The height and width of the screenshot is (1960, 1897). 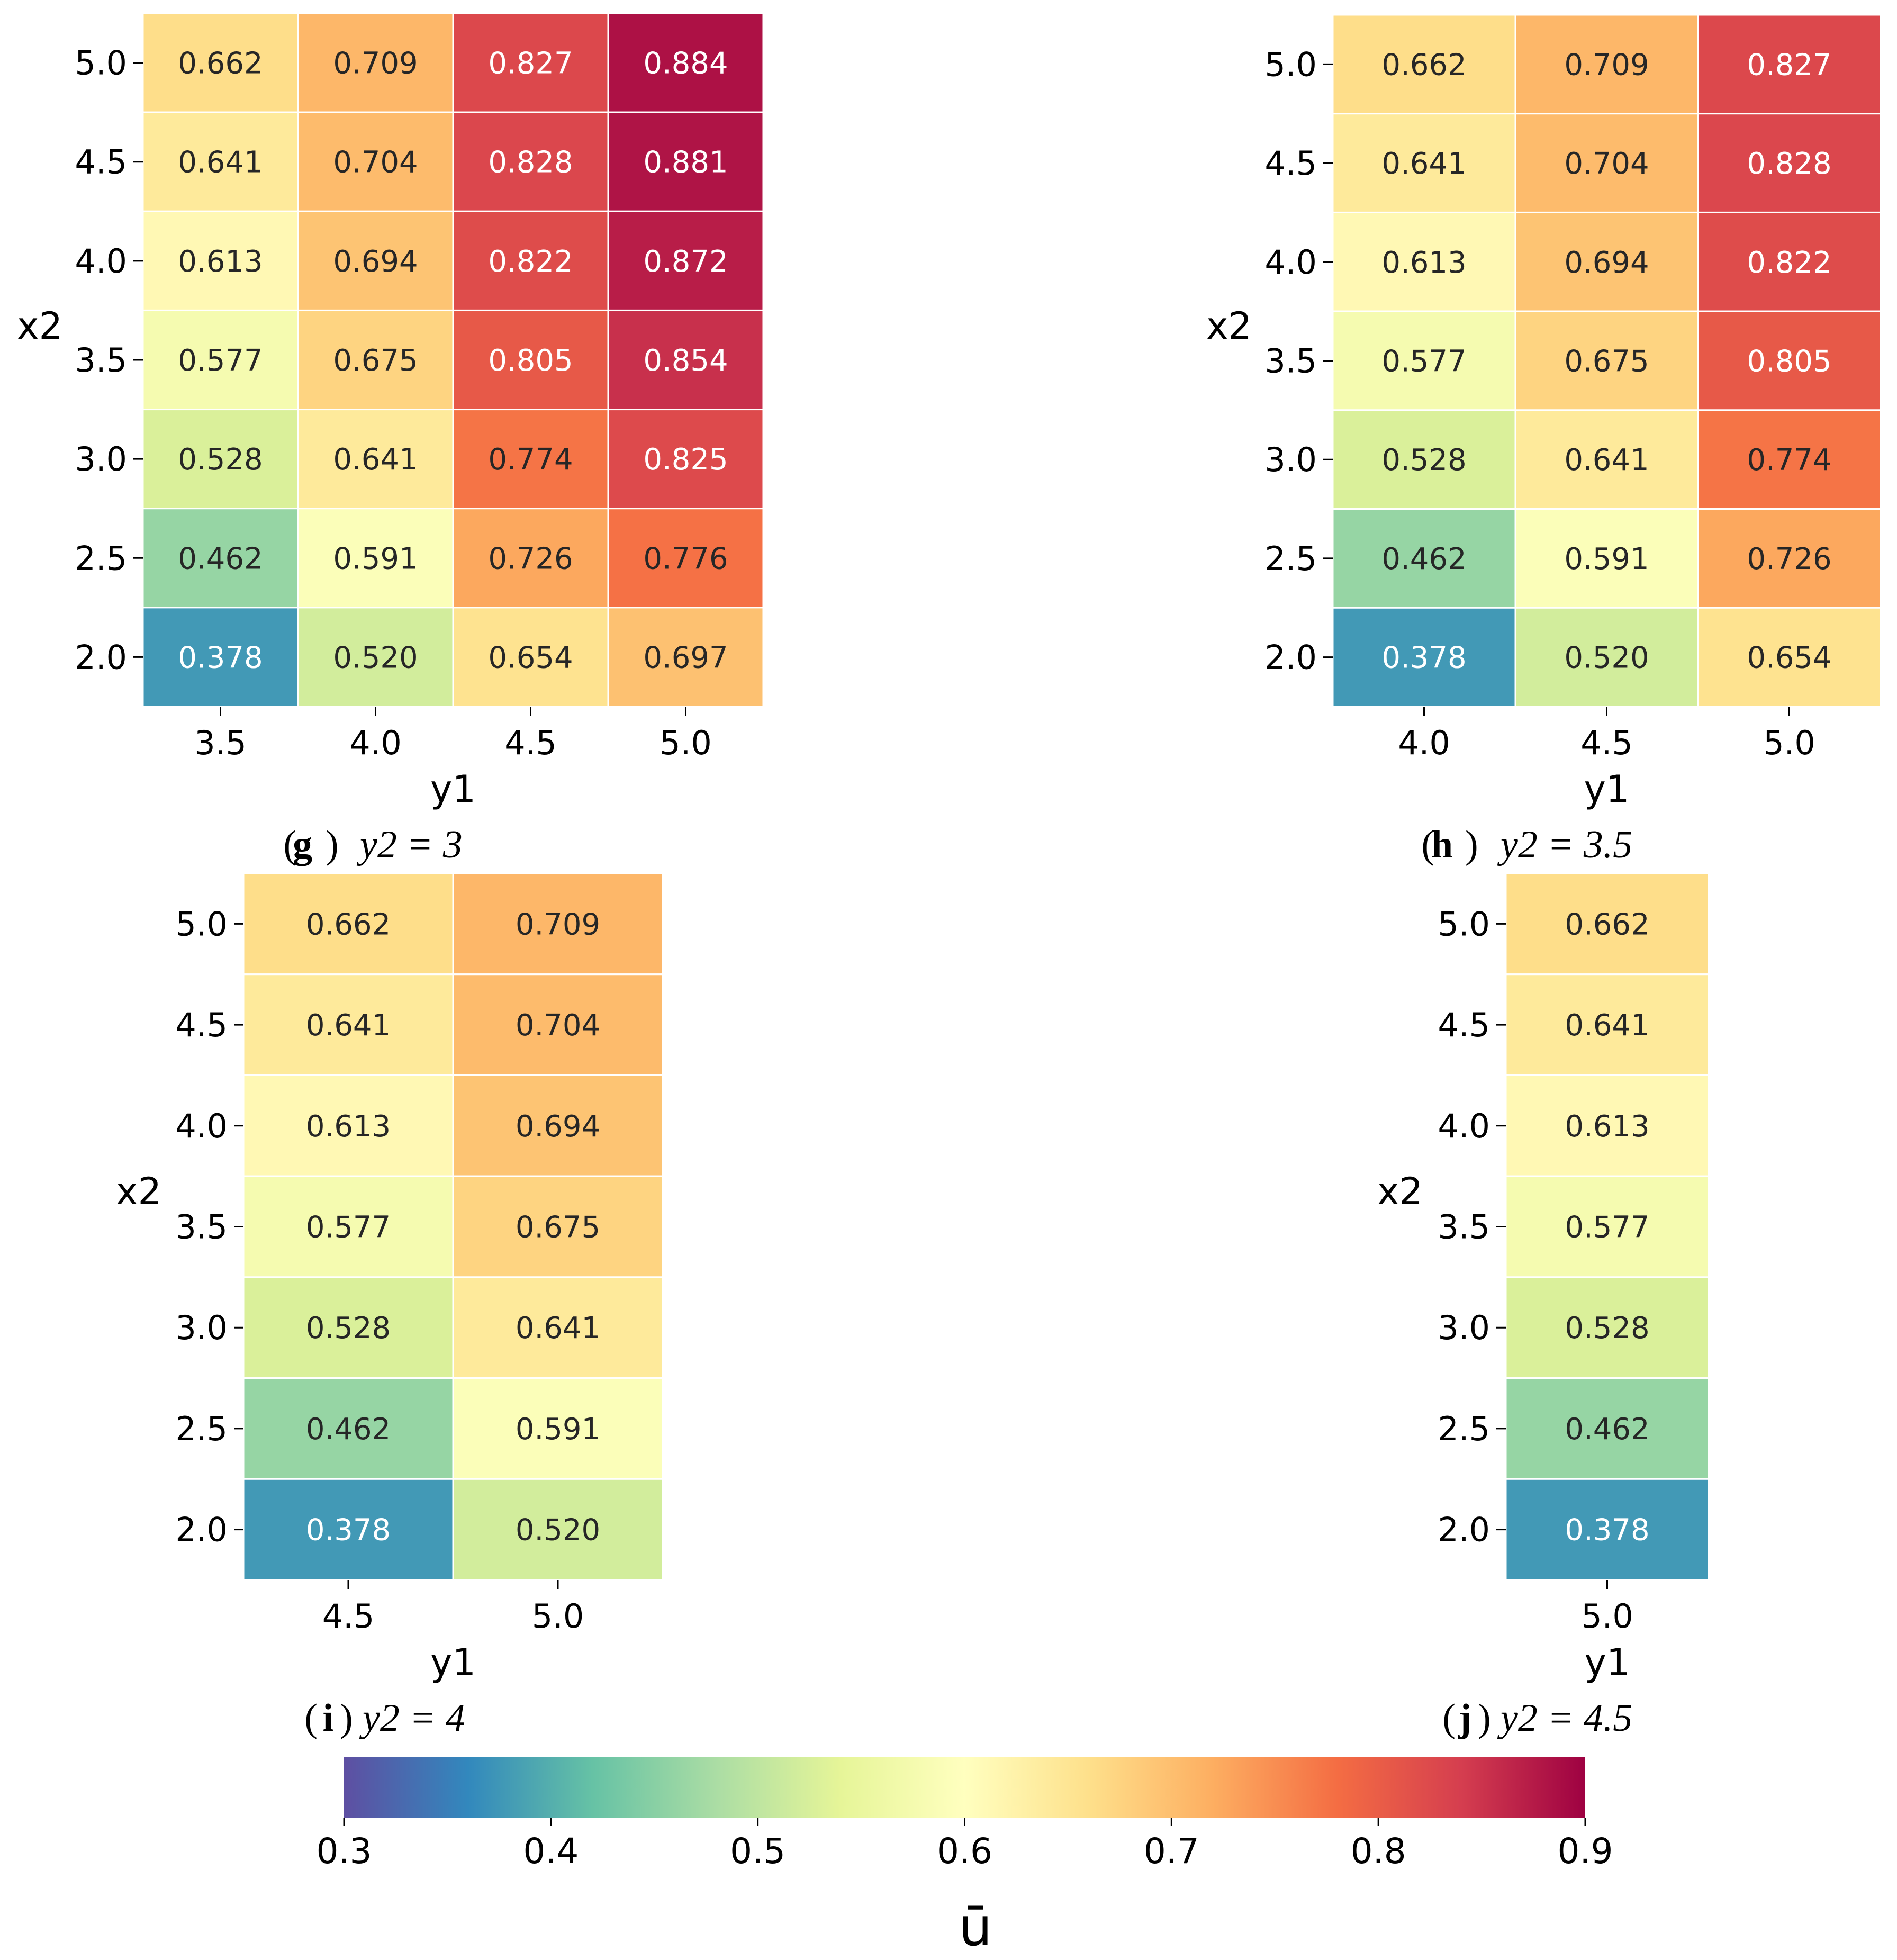 What do you see at coordinates (346, 1718) in the screenshot?
I see `caption-i-close-paren: )` at bounding box center [346, 1718].